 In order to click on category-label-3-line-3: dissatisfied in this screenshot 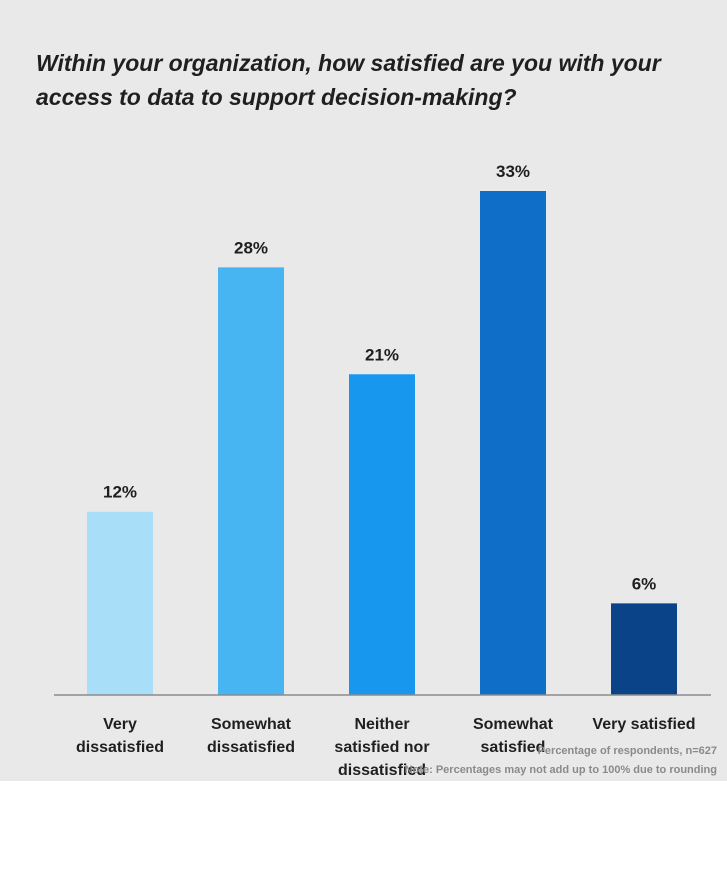, I will do `click(382, 770)`.